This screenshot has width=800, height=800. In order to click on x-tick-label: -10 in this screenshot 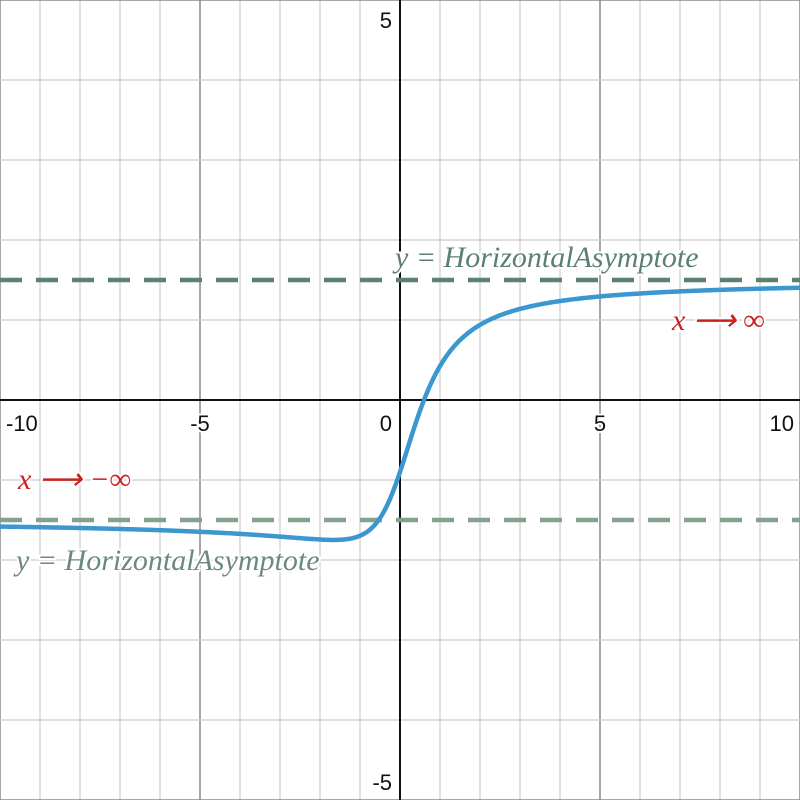, I will do `click(22, 423)`.